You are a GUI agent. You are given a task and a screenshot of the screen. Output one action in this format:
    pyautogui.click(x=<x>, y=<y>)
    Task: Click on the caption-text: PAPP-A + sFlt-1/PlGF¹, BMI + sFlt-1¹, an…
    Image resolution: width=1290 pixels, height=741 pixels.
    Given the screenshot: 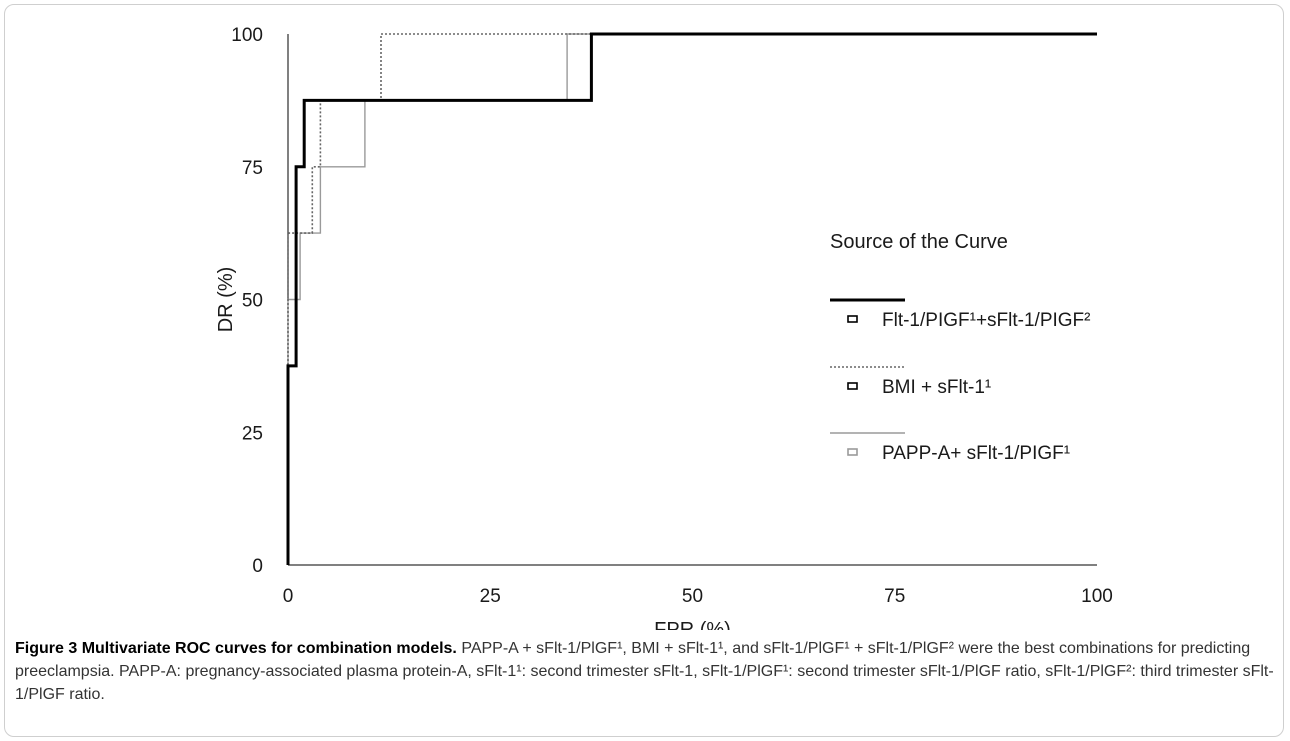 What is the action you would take?
    pyautogui.click(x=644, y=671)
    